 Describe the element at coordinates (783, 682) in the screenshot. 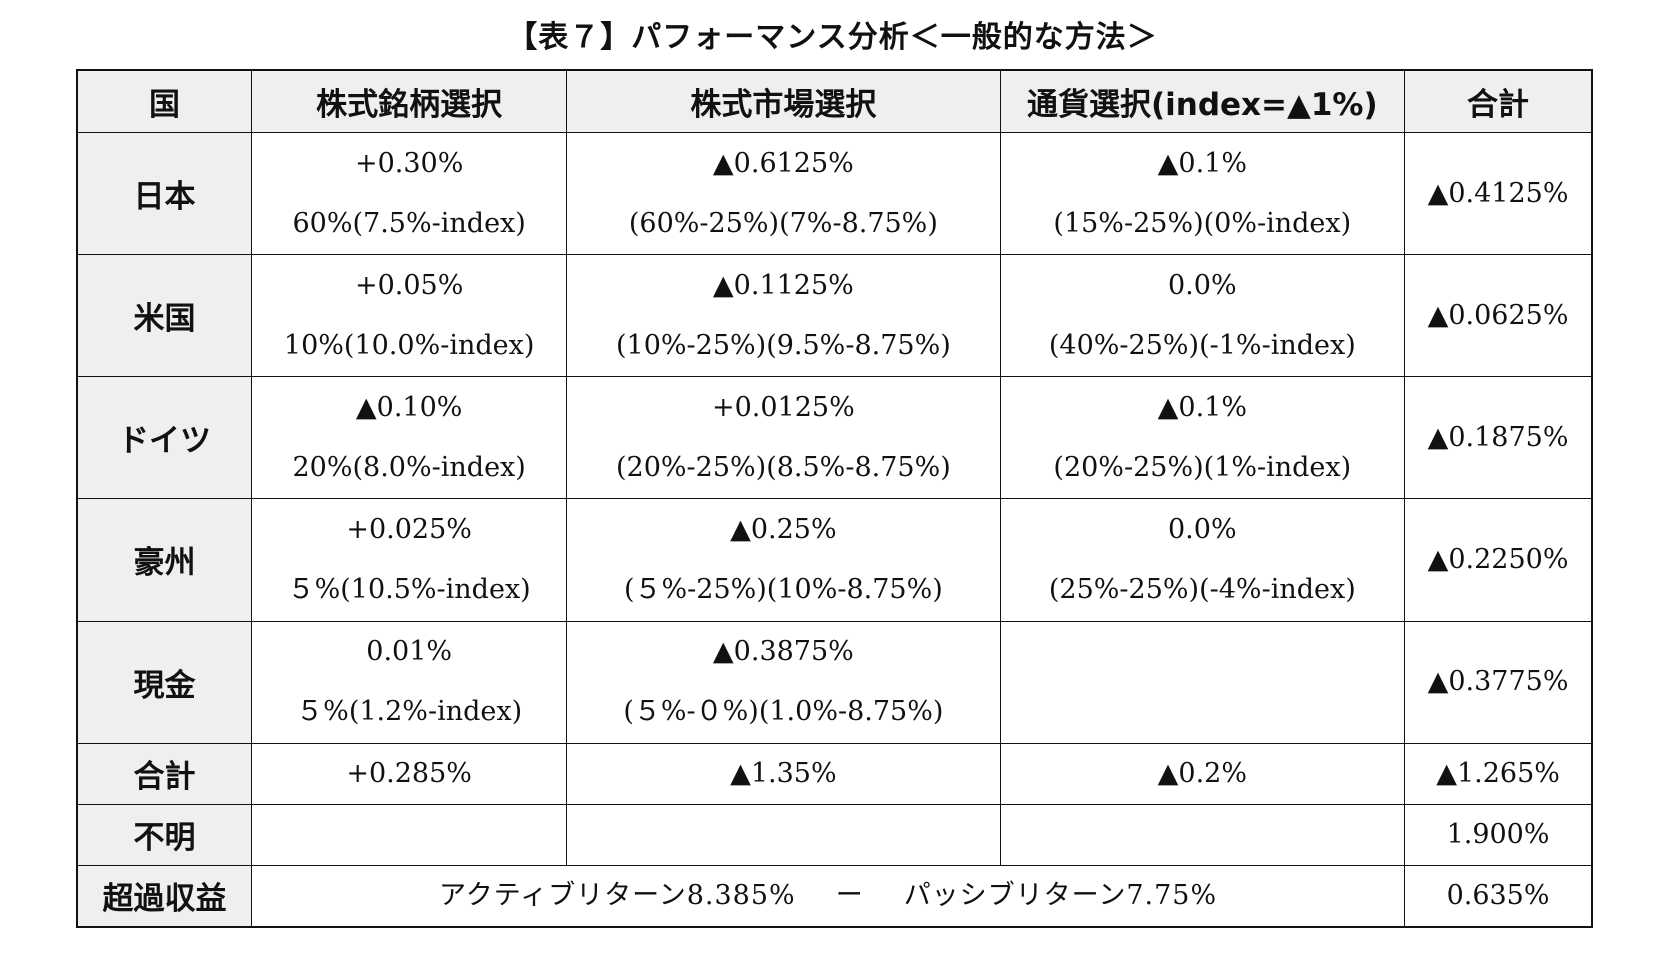

I see `market-selection-cell: ▲0.3875% (５%-０%)(1.0%-8.75%)` at that location.